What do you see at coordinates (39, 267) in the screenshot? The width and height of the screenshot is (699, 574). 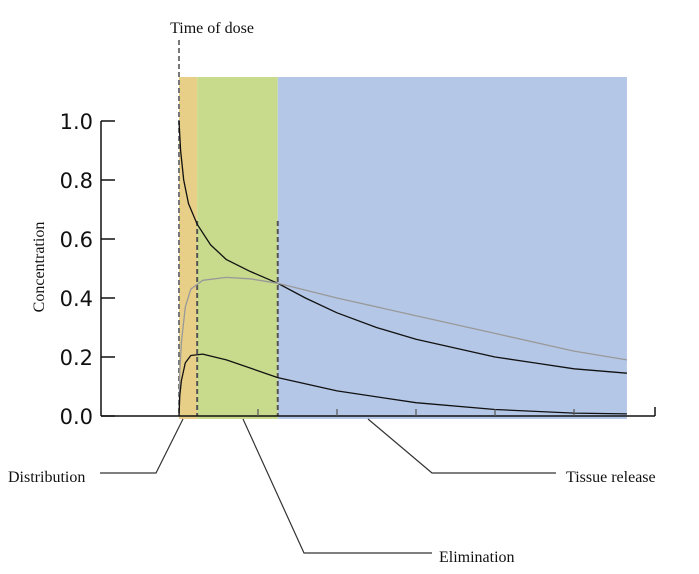 I see `y-axis-label: Concentration` at bounding box center [39, 267].